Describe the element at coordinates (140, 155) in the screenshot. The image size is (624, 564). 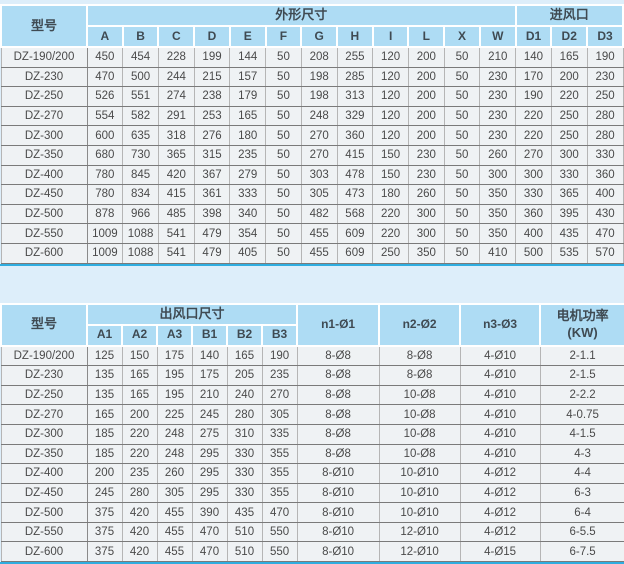
I see `value-cell: 730` at that location.